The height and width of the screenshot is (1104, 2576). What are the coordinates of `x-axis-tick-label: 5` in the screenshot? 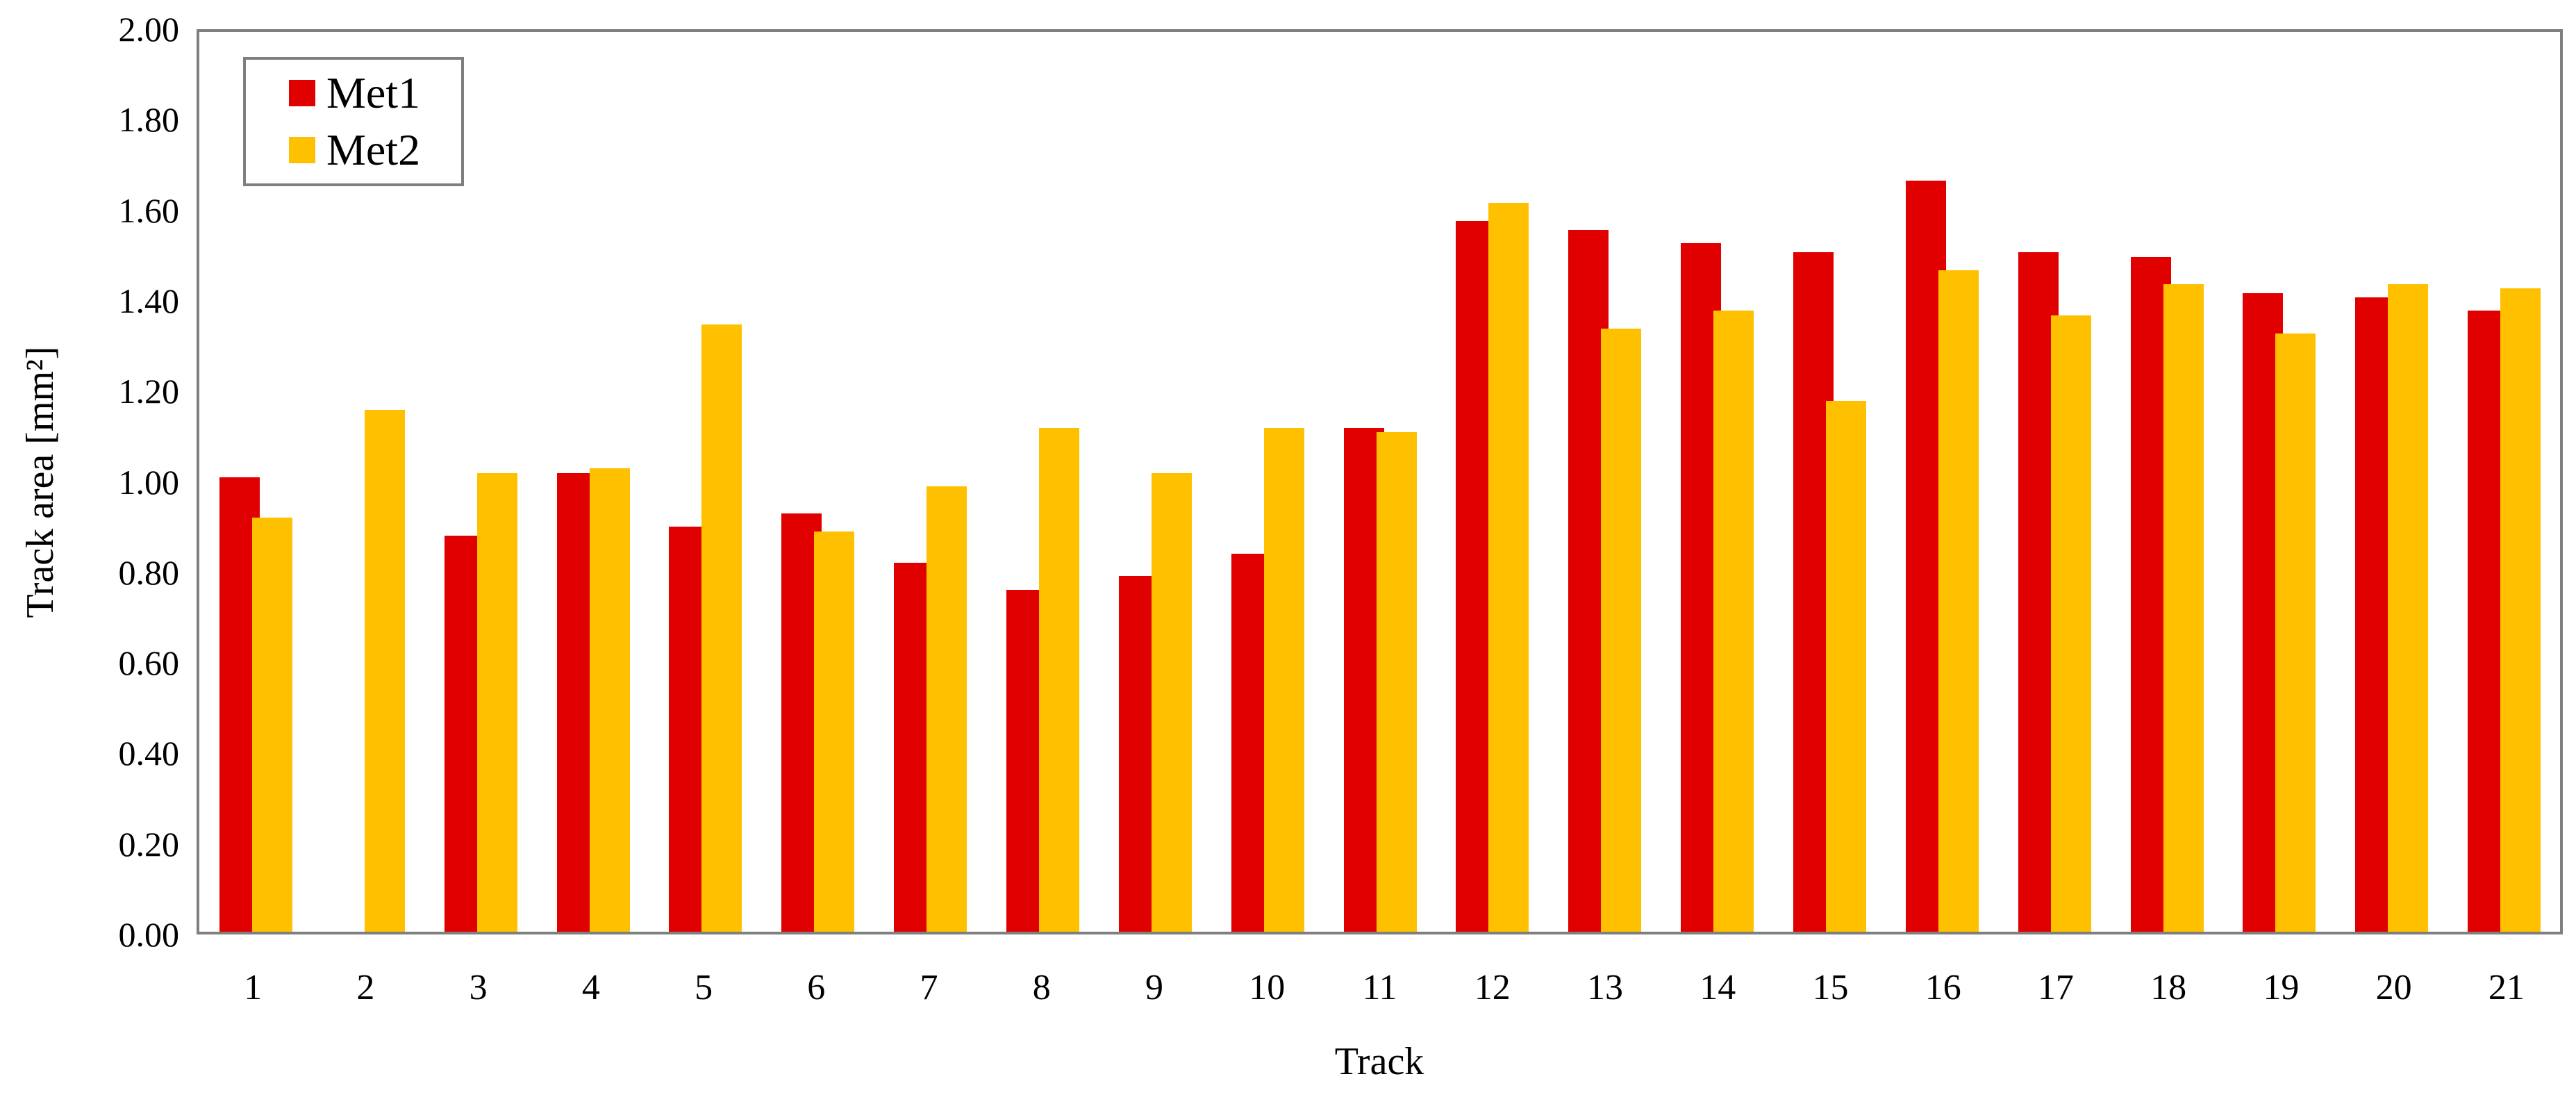 It's located at (704, 987).